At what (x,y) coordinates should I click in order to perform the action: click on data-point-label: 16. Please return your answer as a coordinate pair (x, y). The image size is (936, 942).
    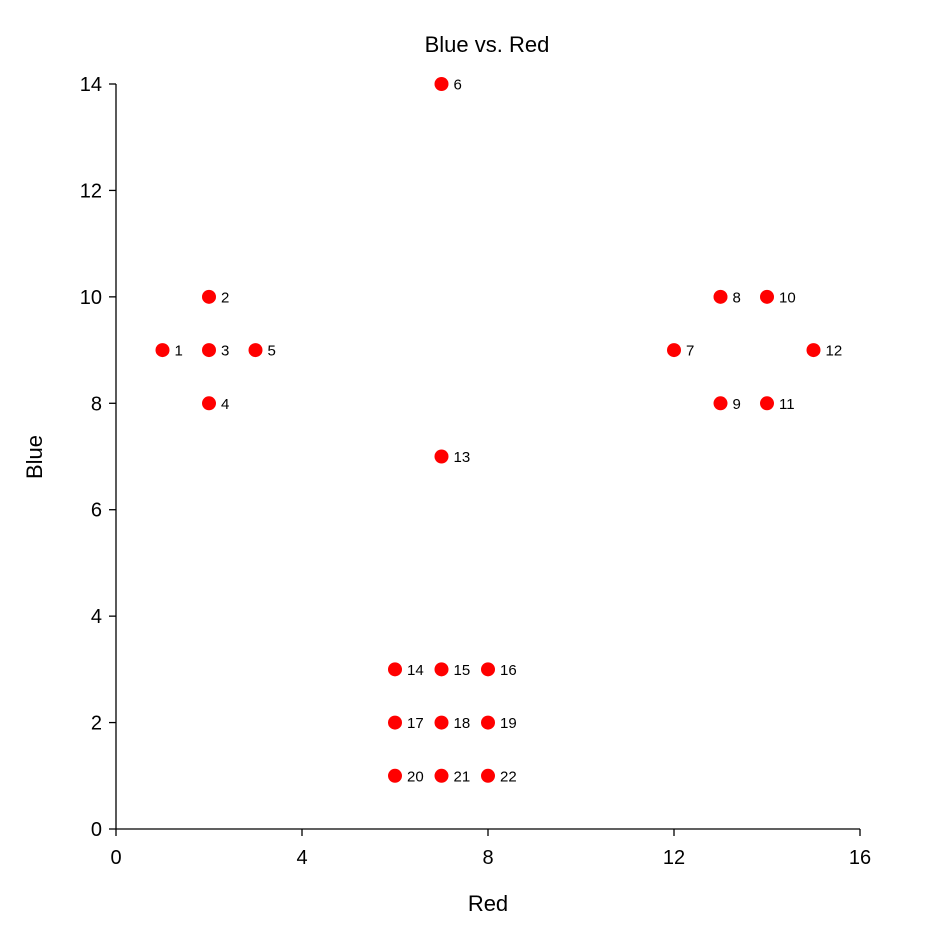
    Looking at the image, I should click on (508, 670).